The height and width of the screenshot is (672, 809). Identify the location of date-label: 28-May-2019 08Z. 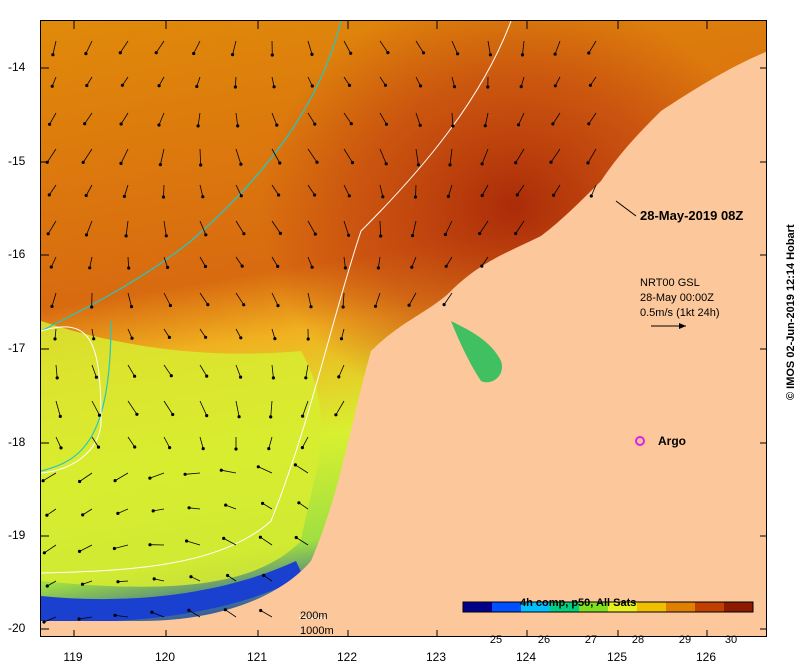
(692, 215).